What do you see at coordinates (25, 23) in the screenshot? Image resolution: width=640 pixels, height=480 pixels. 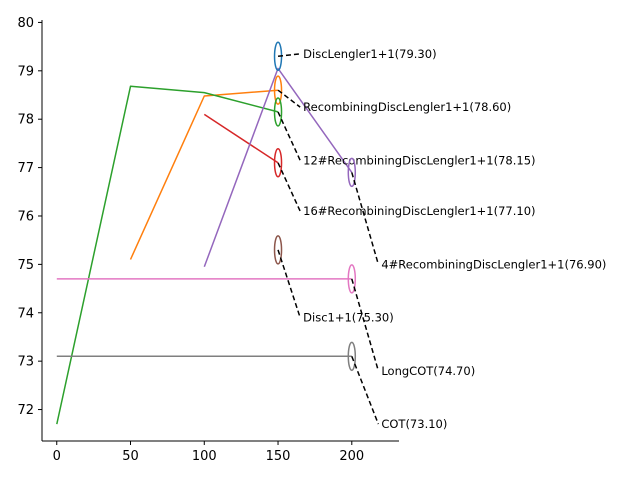 I see `y-tick-label-8: 80` at bounding box center [25, 23].